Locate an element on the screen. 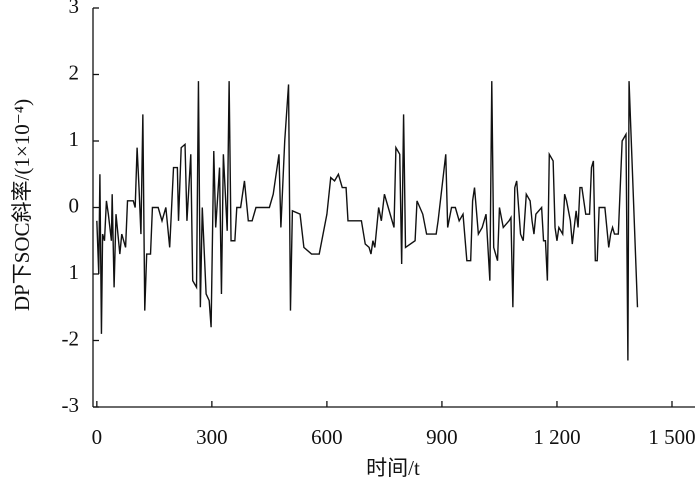  x-axis-label: 时间/t is located at coordinates (393, 468).